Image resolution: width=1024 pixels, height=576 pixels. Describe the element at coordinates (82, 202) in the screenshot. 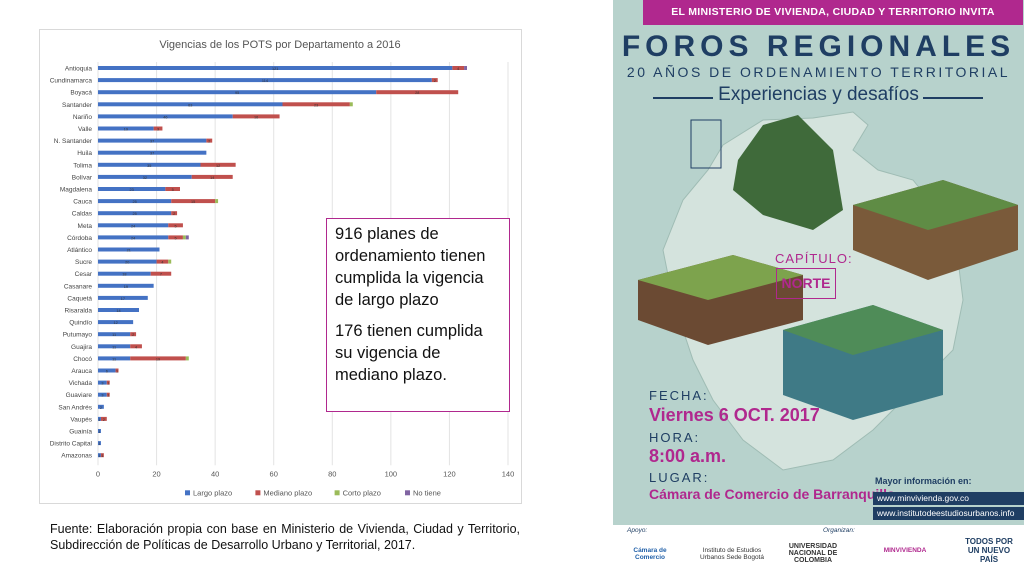

I see `category-label: Cauca` at that location.